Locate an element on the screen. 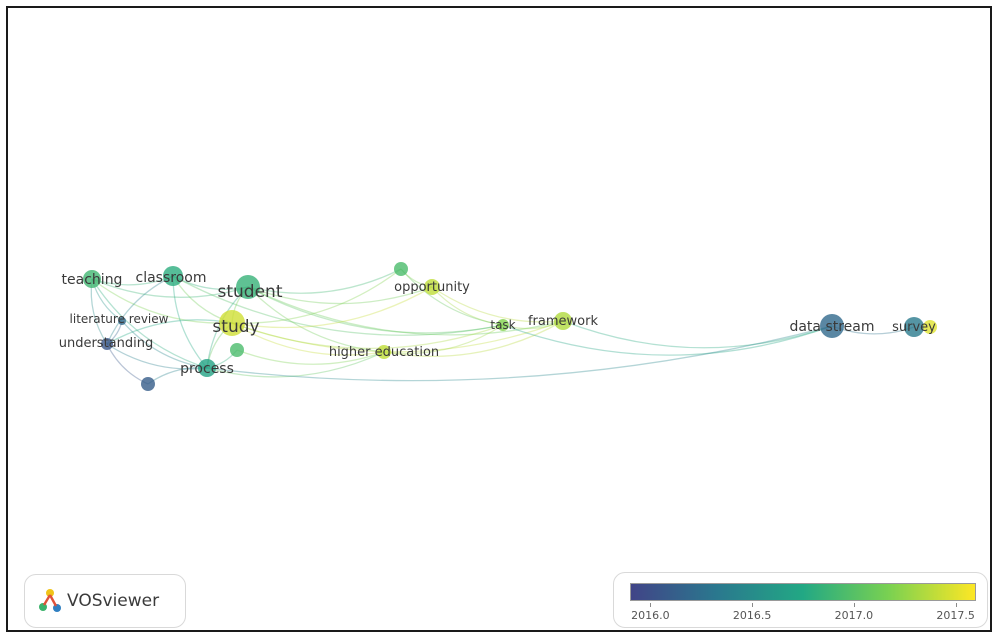 Image resolution: width=1001 pixels, height=638 pixels. node-top-node is located at coordinates (401, 269).